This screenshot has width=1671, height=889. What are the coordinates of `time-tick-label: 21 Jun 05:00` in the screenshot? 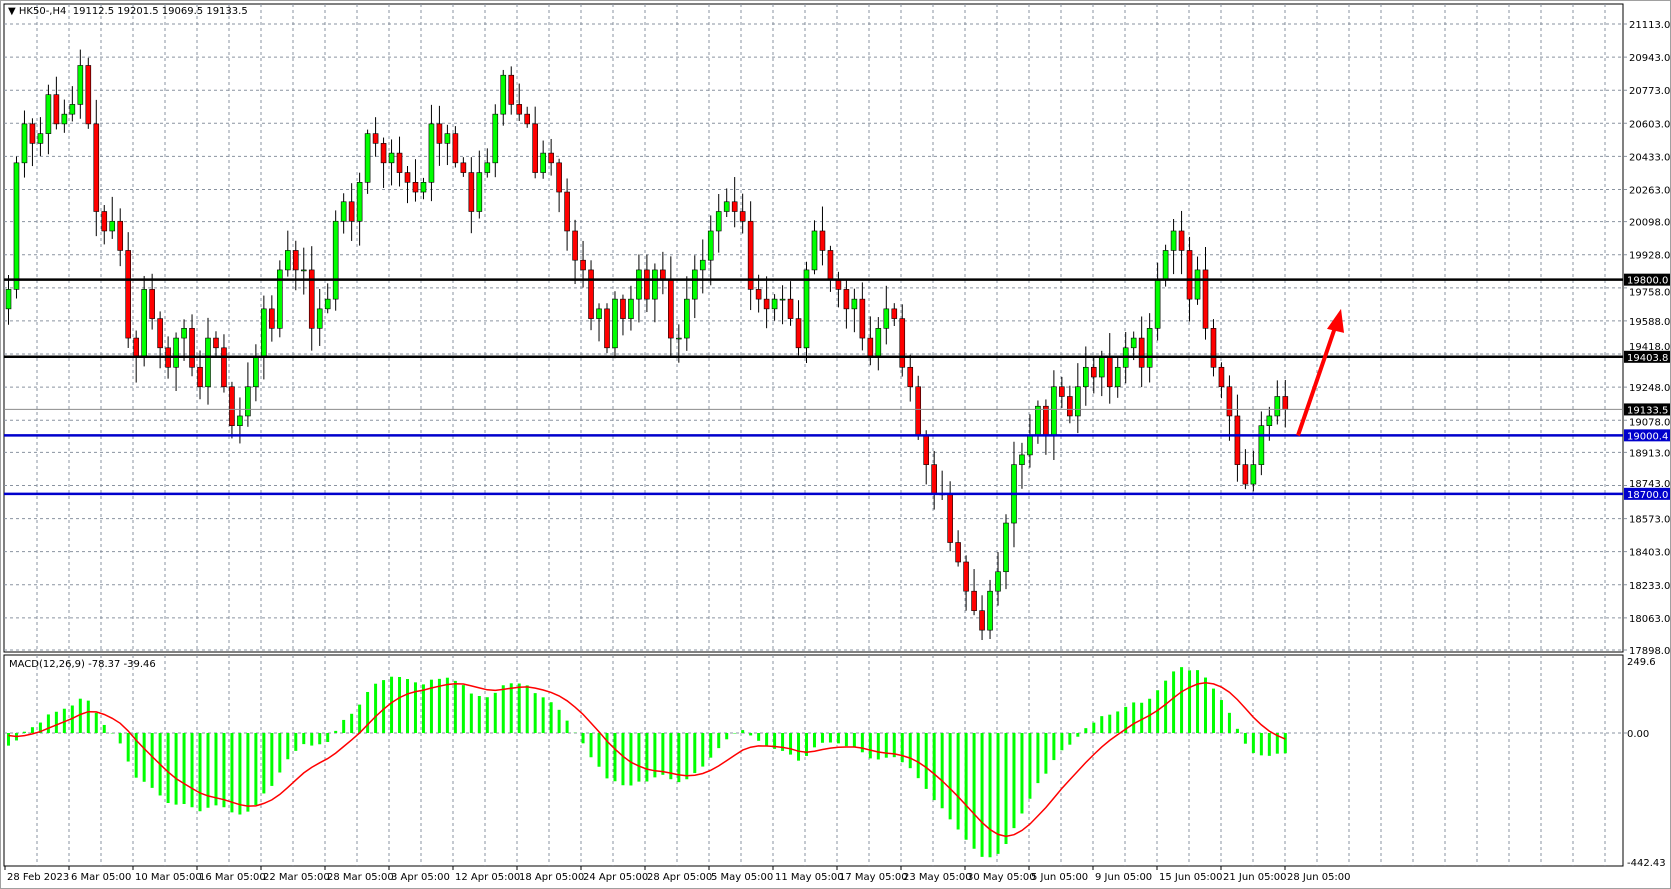 It's located at (1255, 877).